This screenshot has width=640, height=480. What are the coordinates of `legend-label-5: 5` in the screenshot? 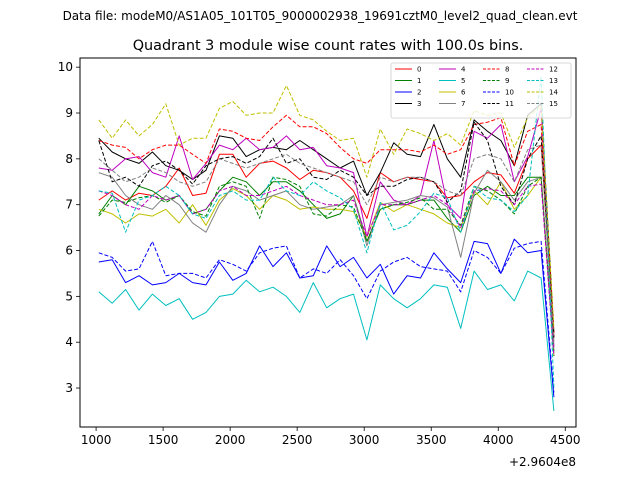 It's located at (463, 81).